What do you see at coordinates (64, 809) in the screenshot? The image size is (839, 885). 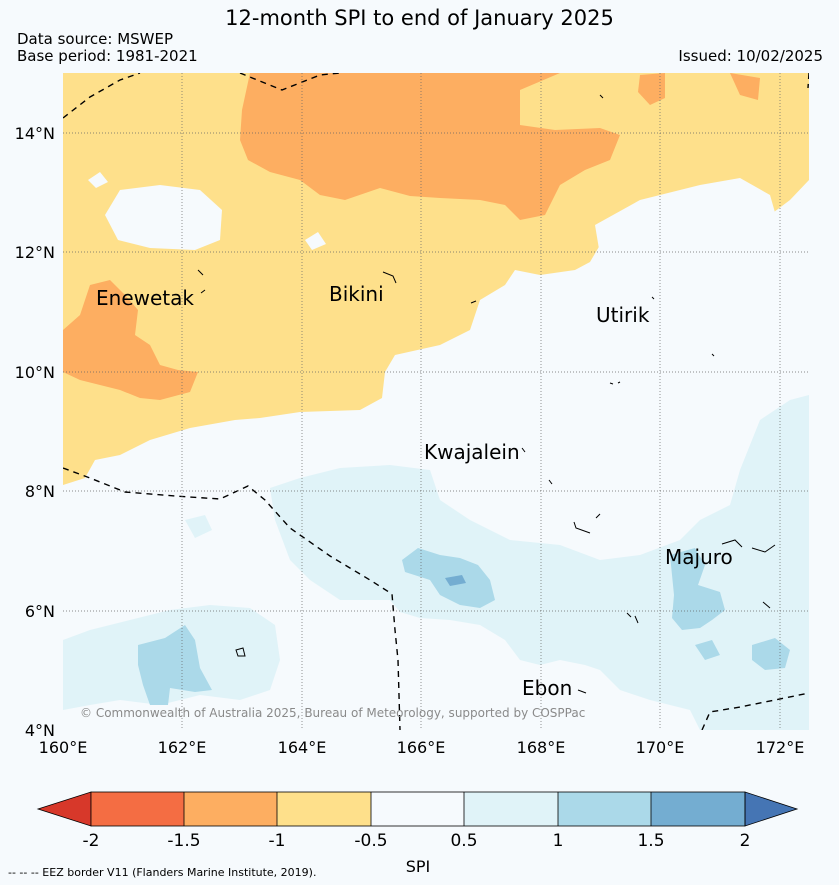 I see `colorbar-extend-low` at bounding box center [64, 809].